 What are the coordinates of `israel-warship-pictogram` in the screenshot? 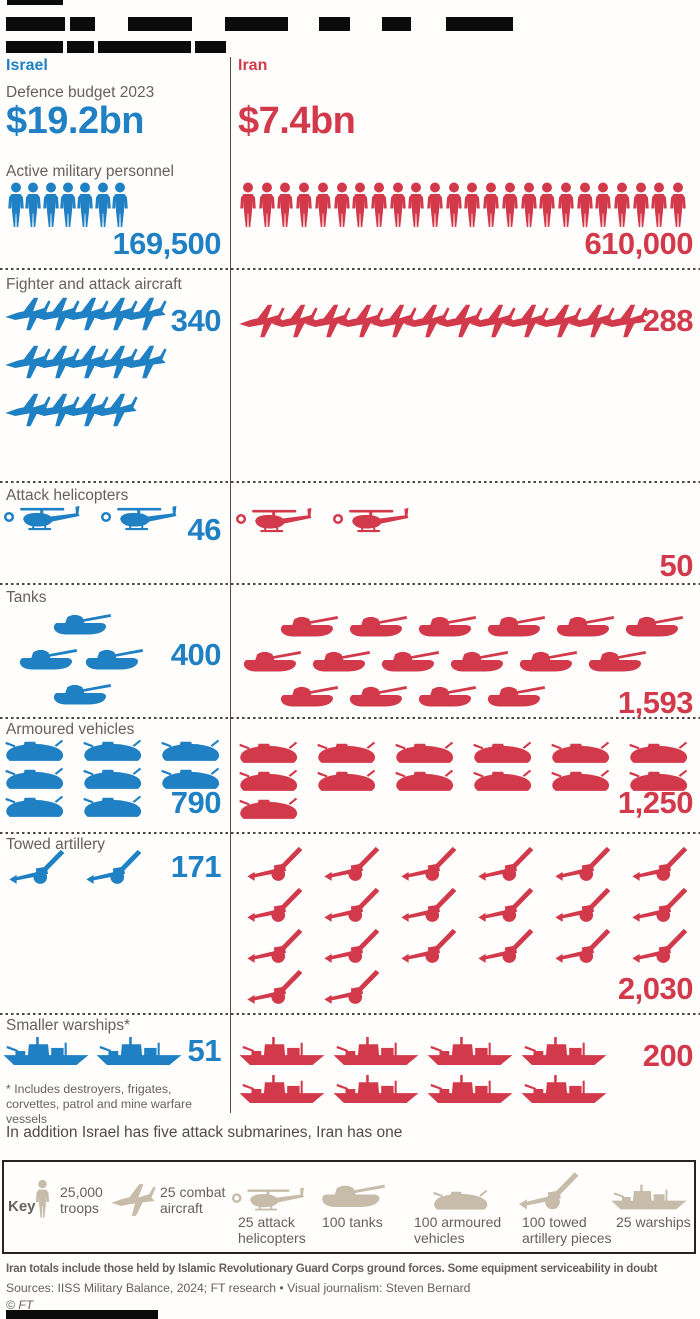 It's located at (95, 1051).